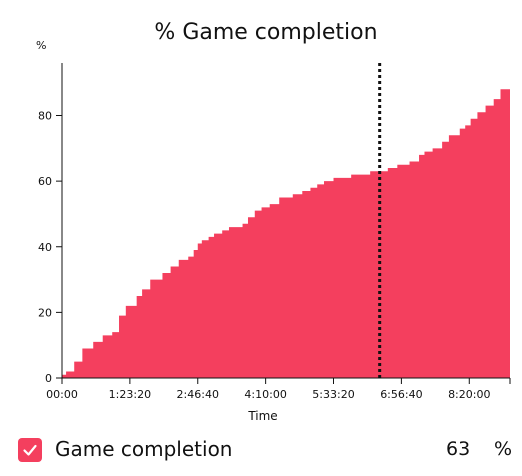 This screenshot has width=522, height=476. I want to click on y-tick-label: 80, so click(45, 116).